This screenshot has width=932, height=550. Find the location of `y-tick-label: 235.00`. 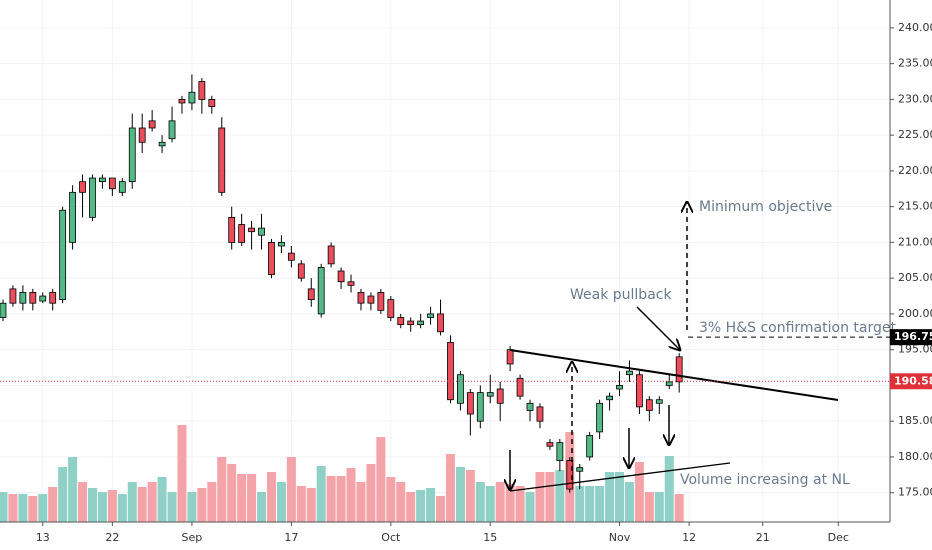

y-tick-label: 235.00 is located at coordinates (915, 63).